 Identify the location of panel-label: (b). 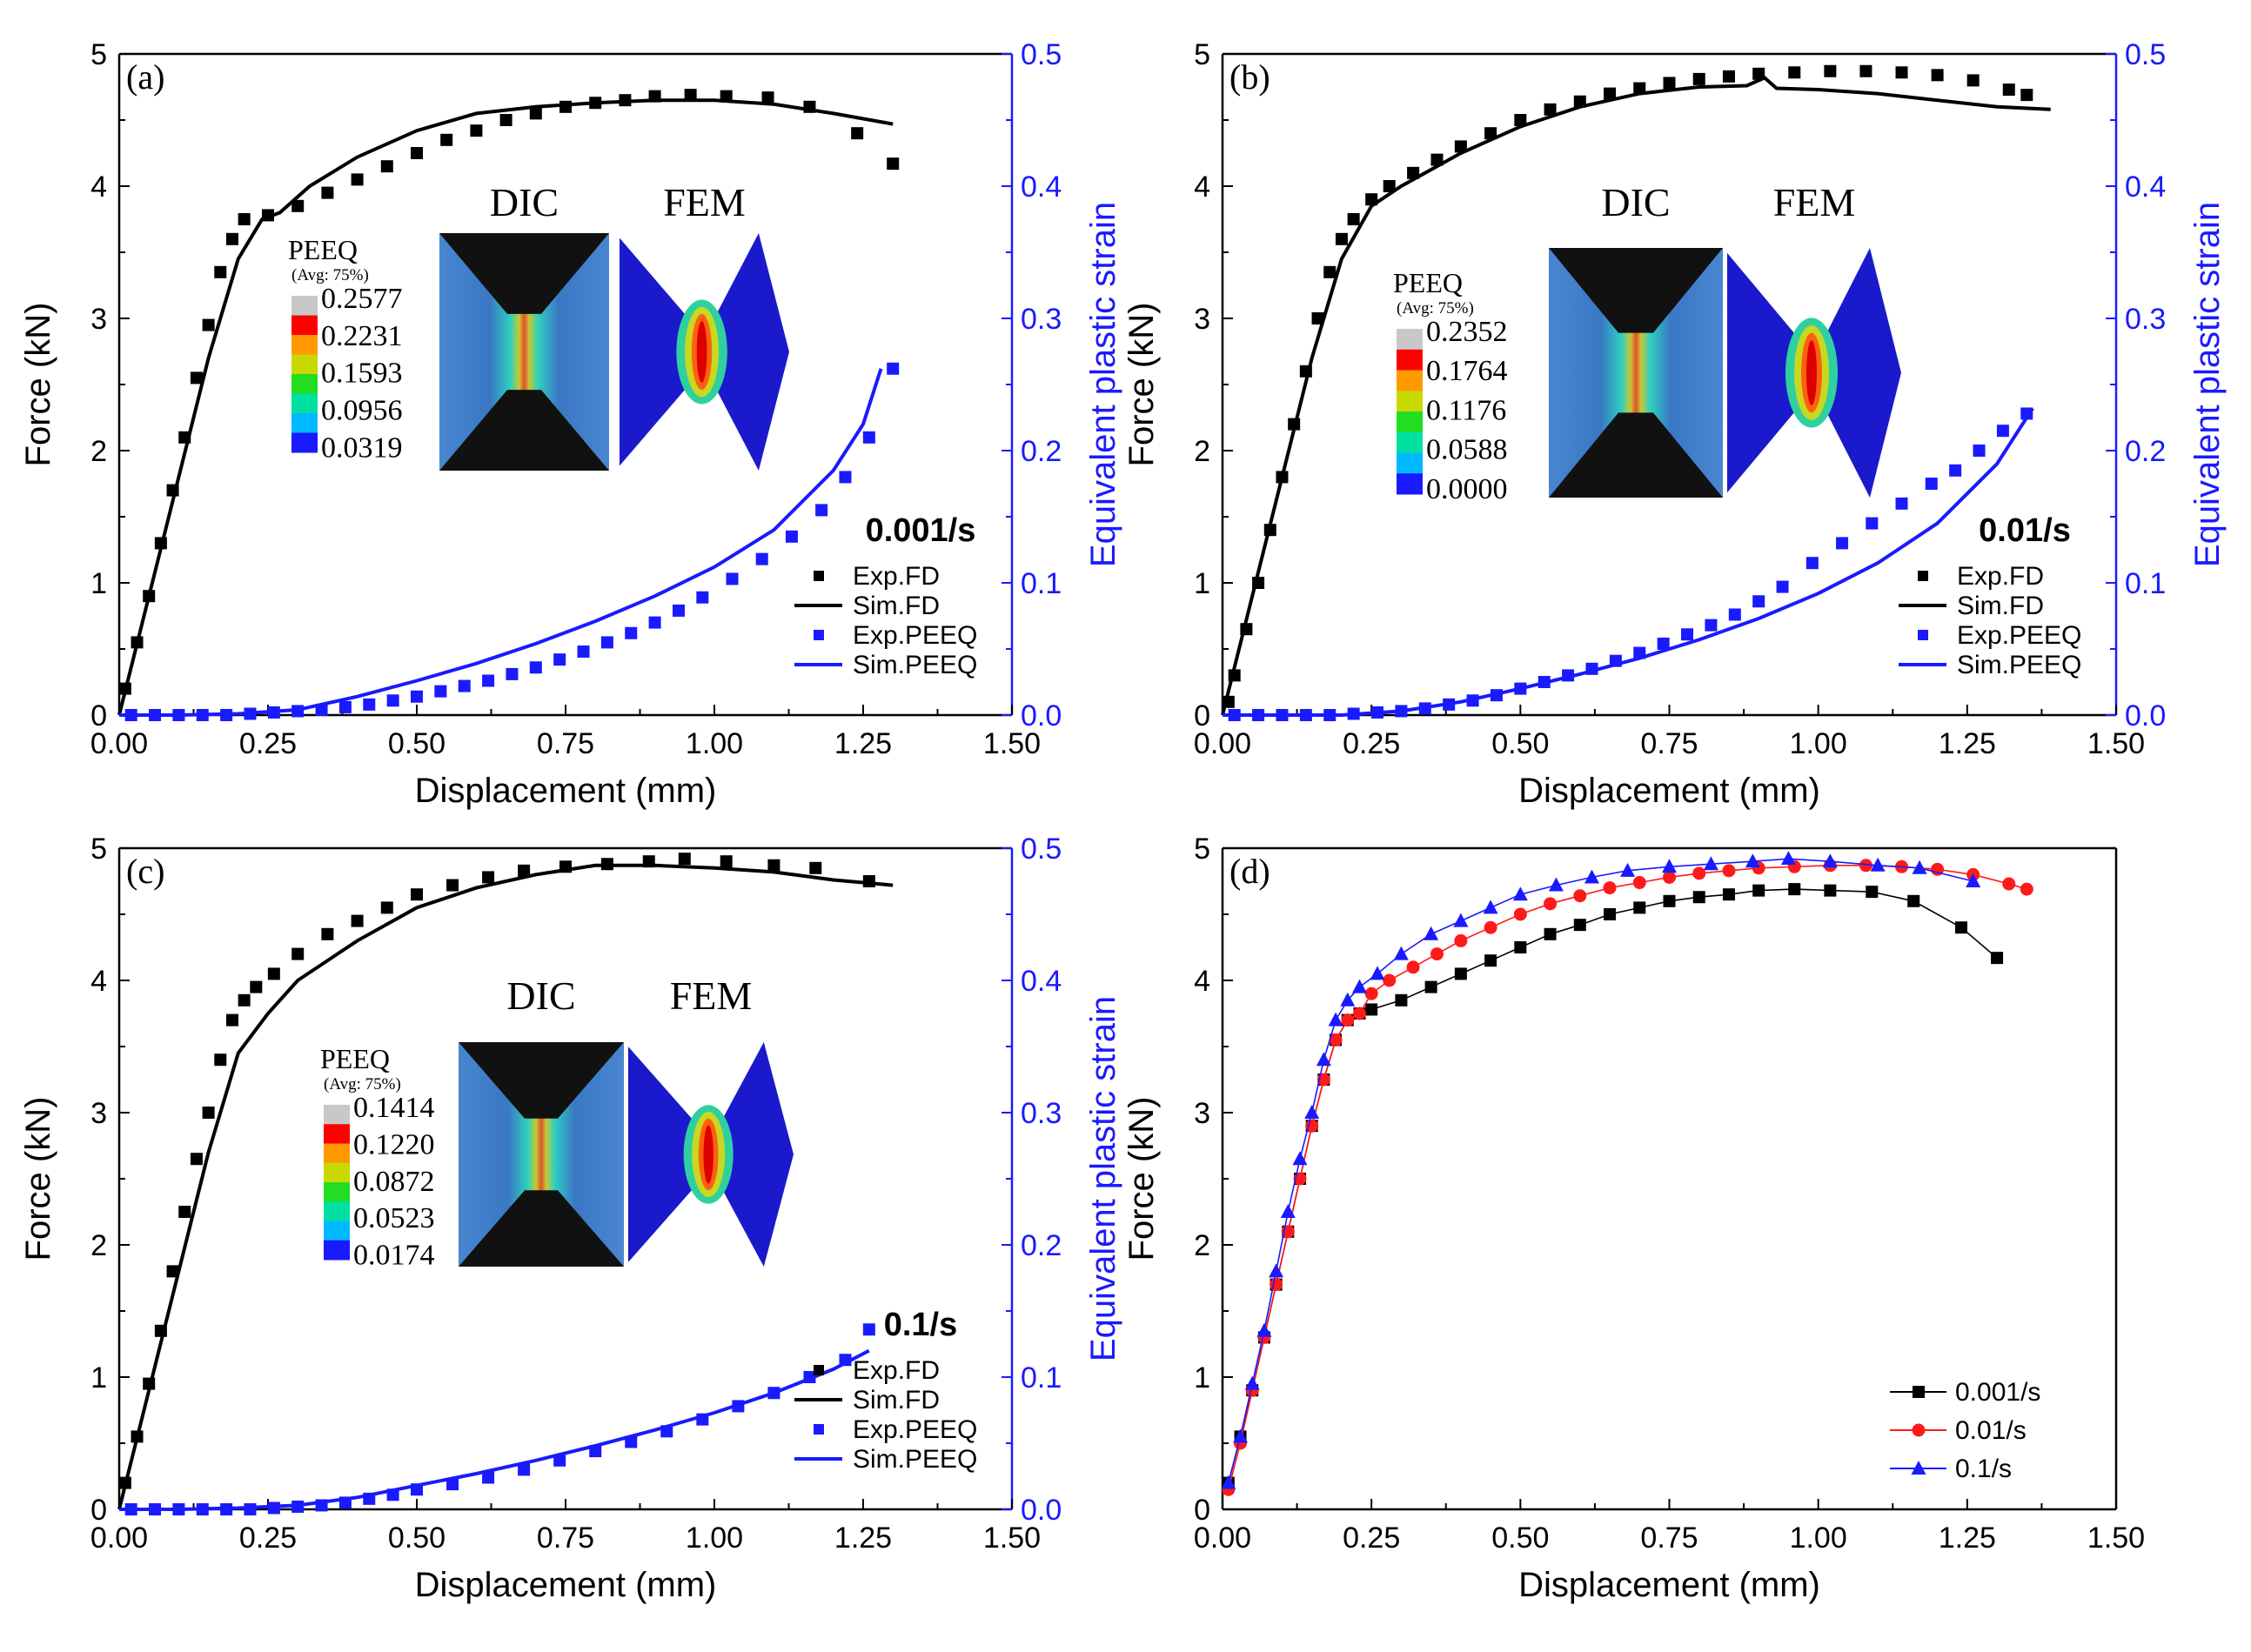
(1249, 77).